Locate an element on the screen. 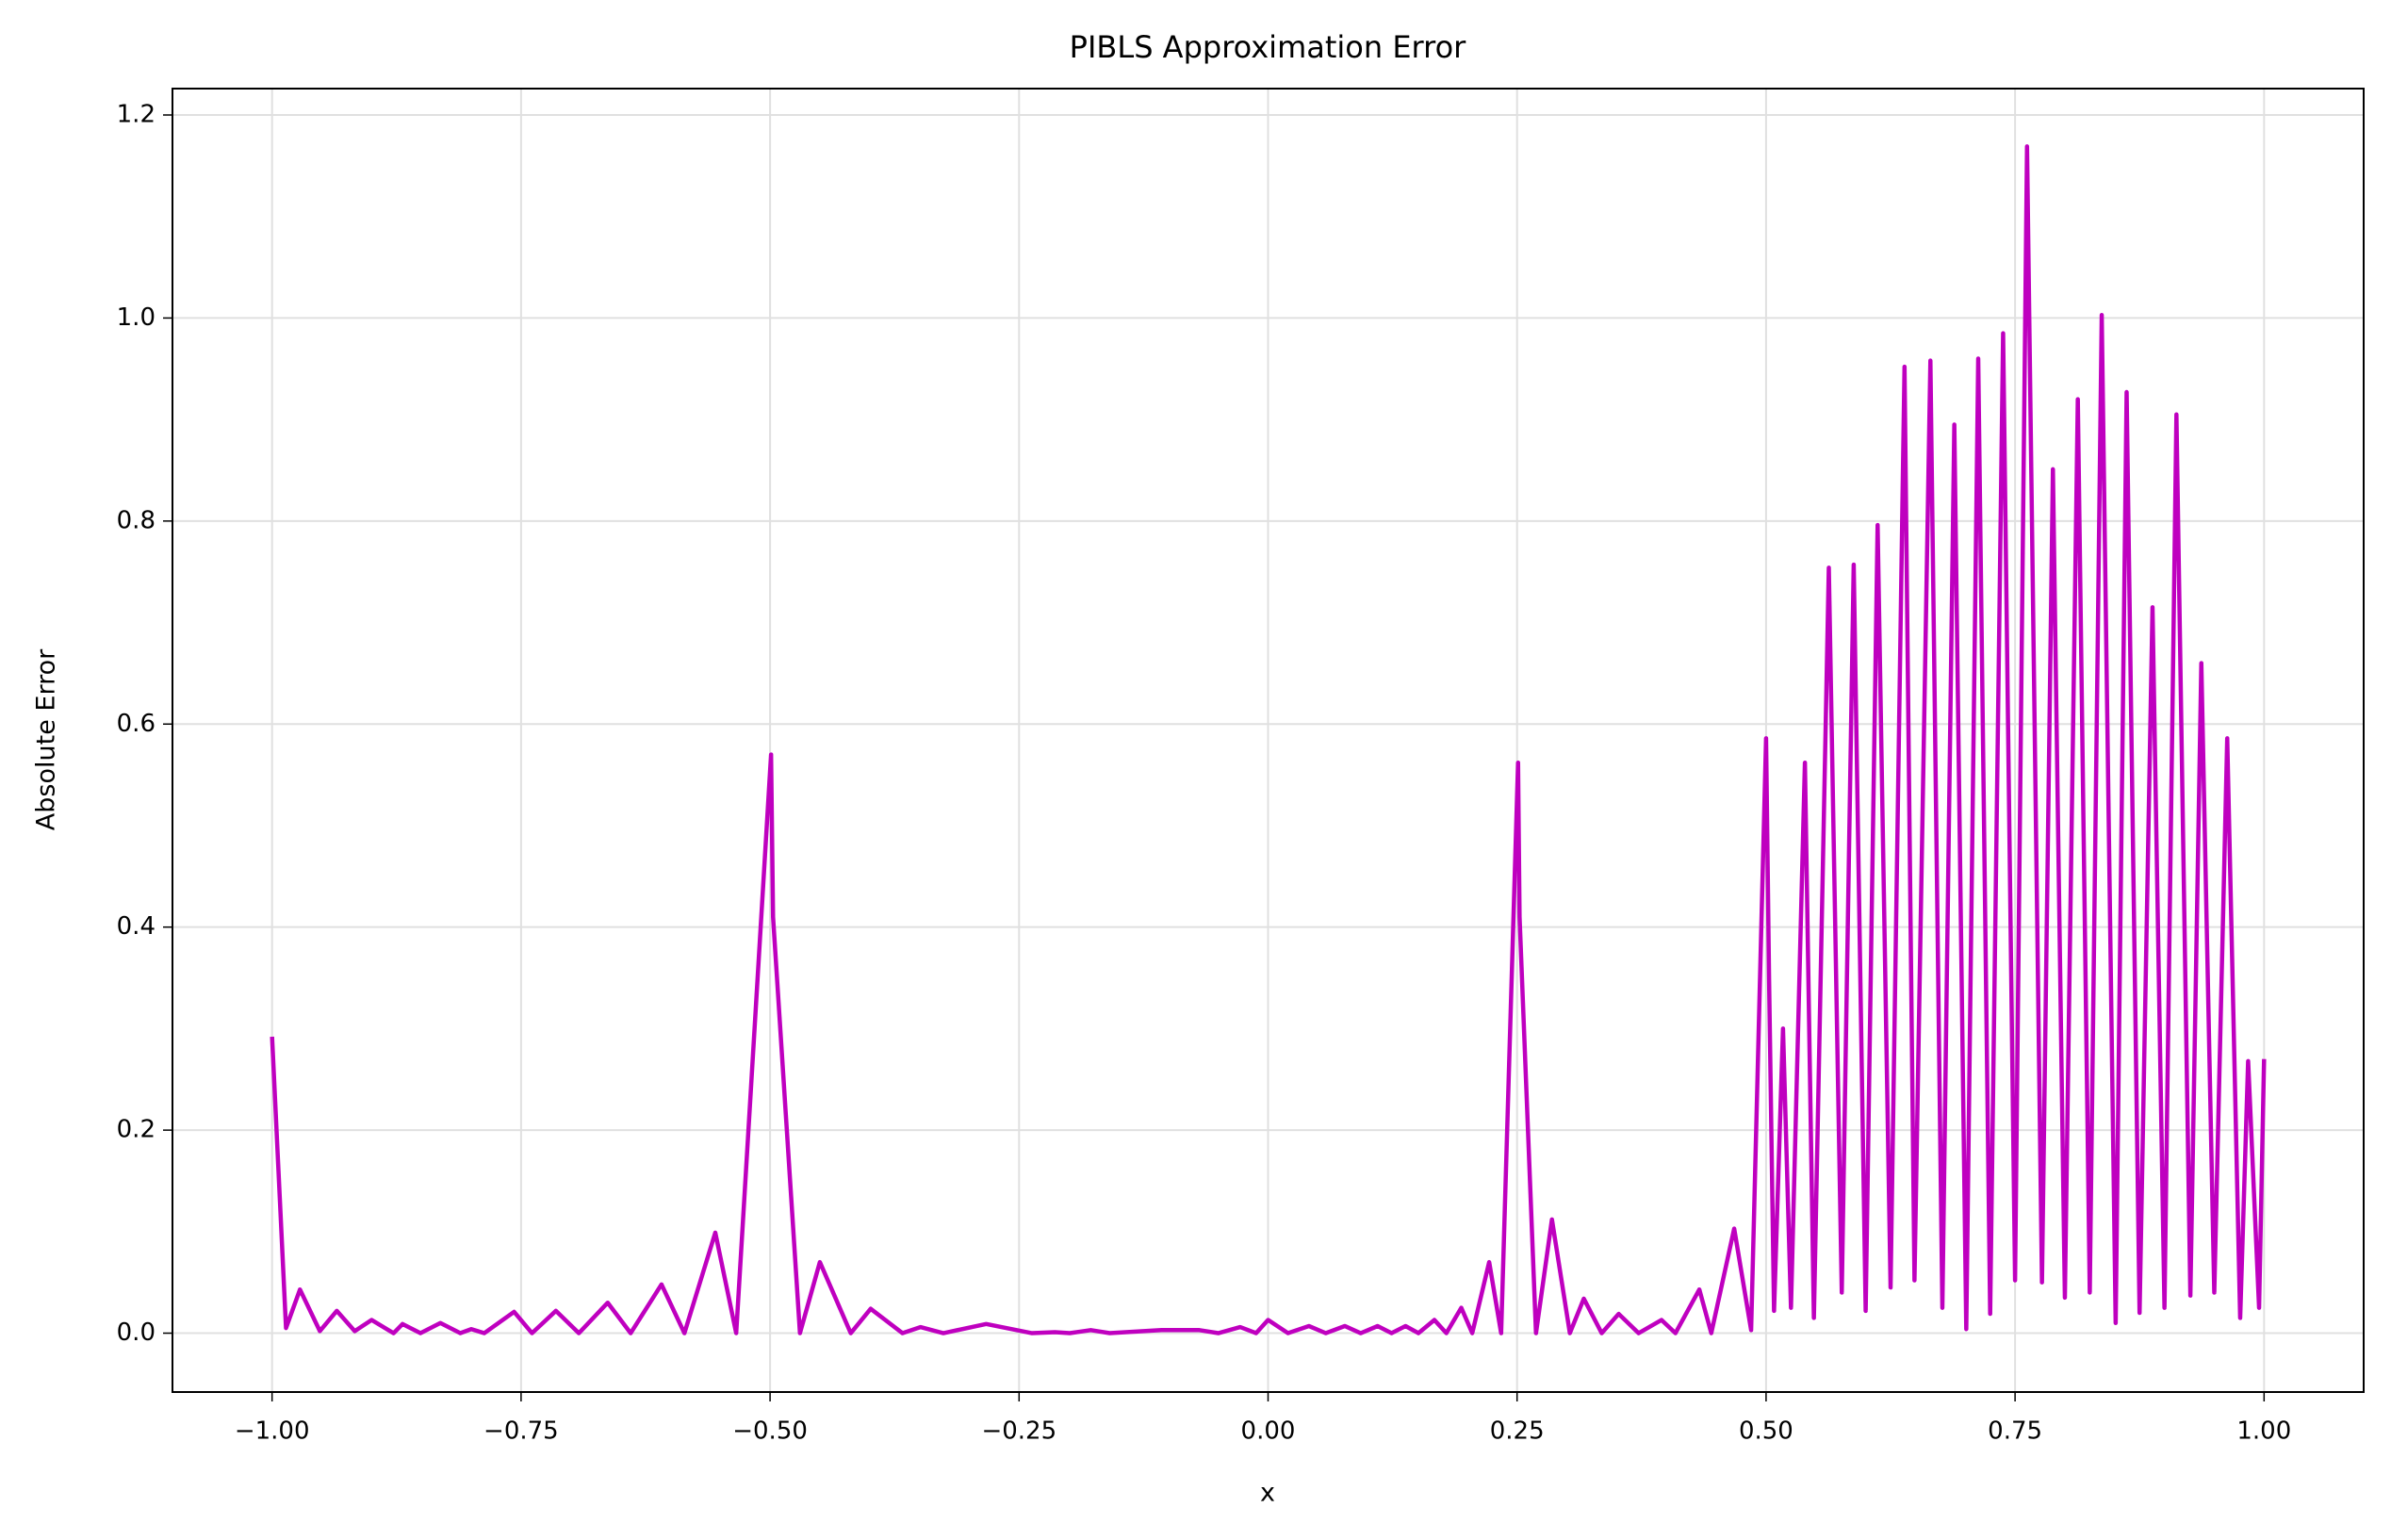  x-tick-label: 0.75 is located at coordinates (2015, 1431).